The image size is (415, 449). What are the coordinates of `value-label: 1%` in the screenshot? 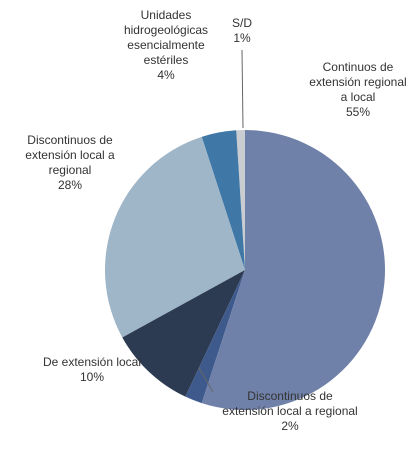 It's located at (242, 38).